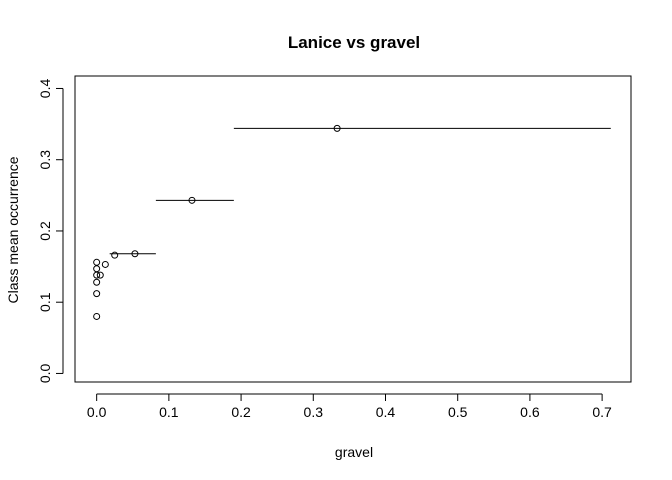 This screenshot has height=480, width=672. I want to click on x-tick-label: 0.1, so click(169, 412).